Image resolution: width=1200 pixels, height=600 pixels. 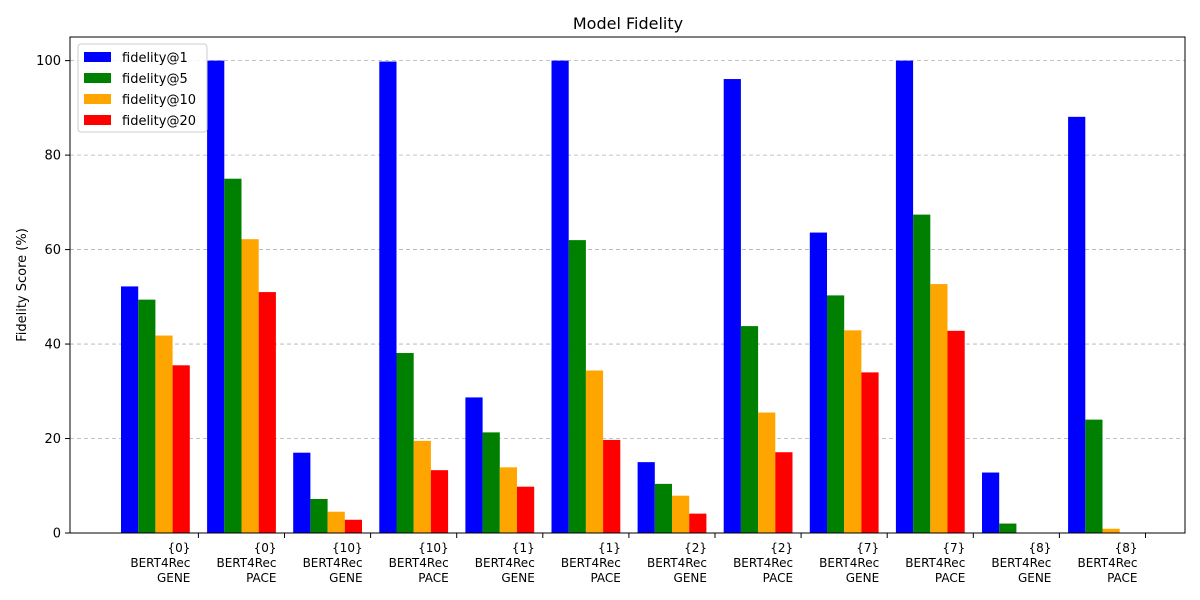 I want to click on y-tick-label-1: 20, so click(x=52, y=439).